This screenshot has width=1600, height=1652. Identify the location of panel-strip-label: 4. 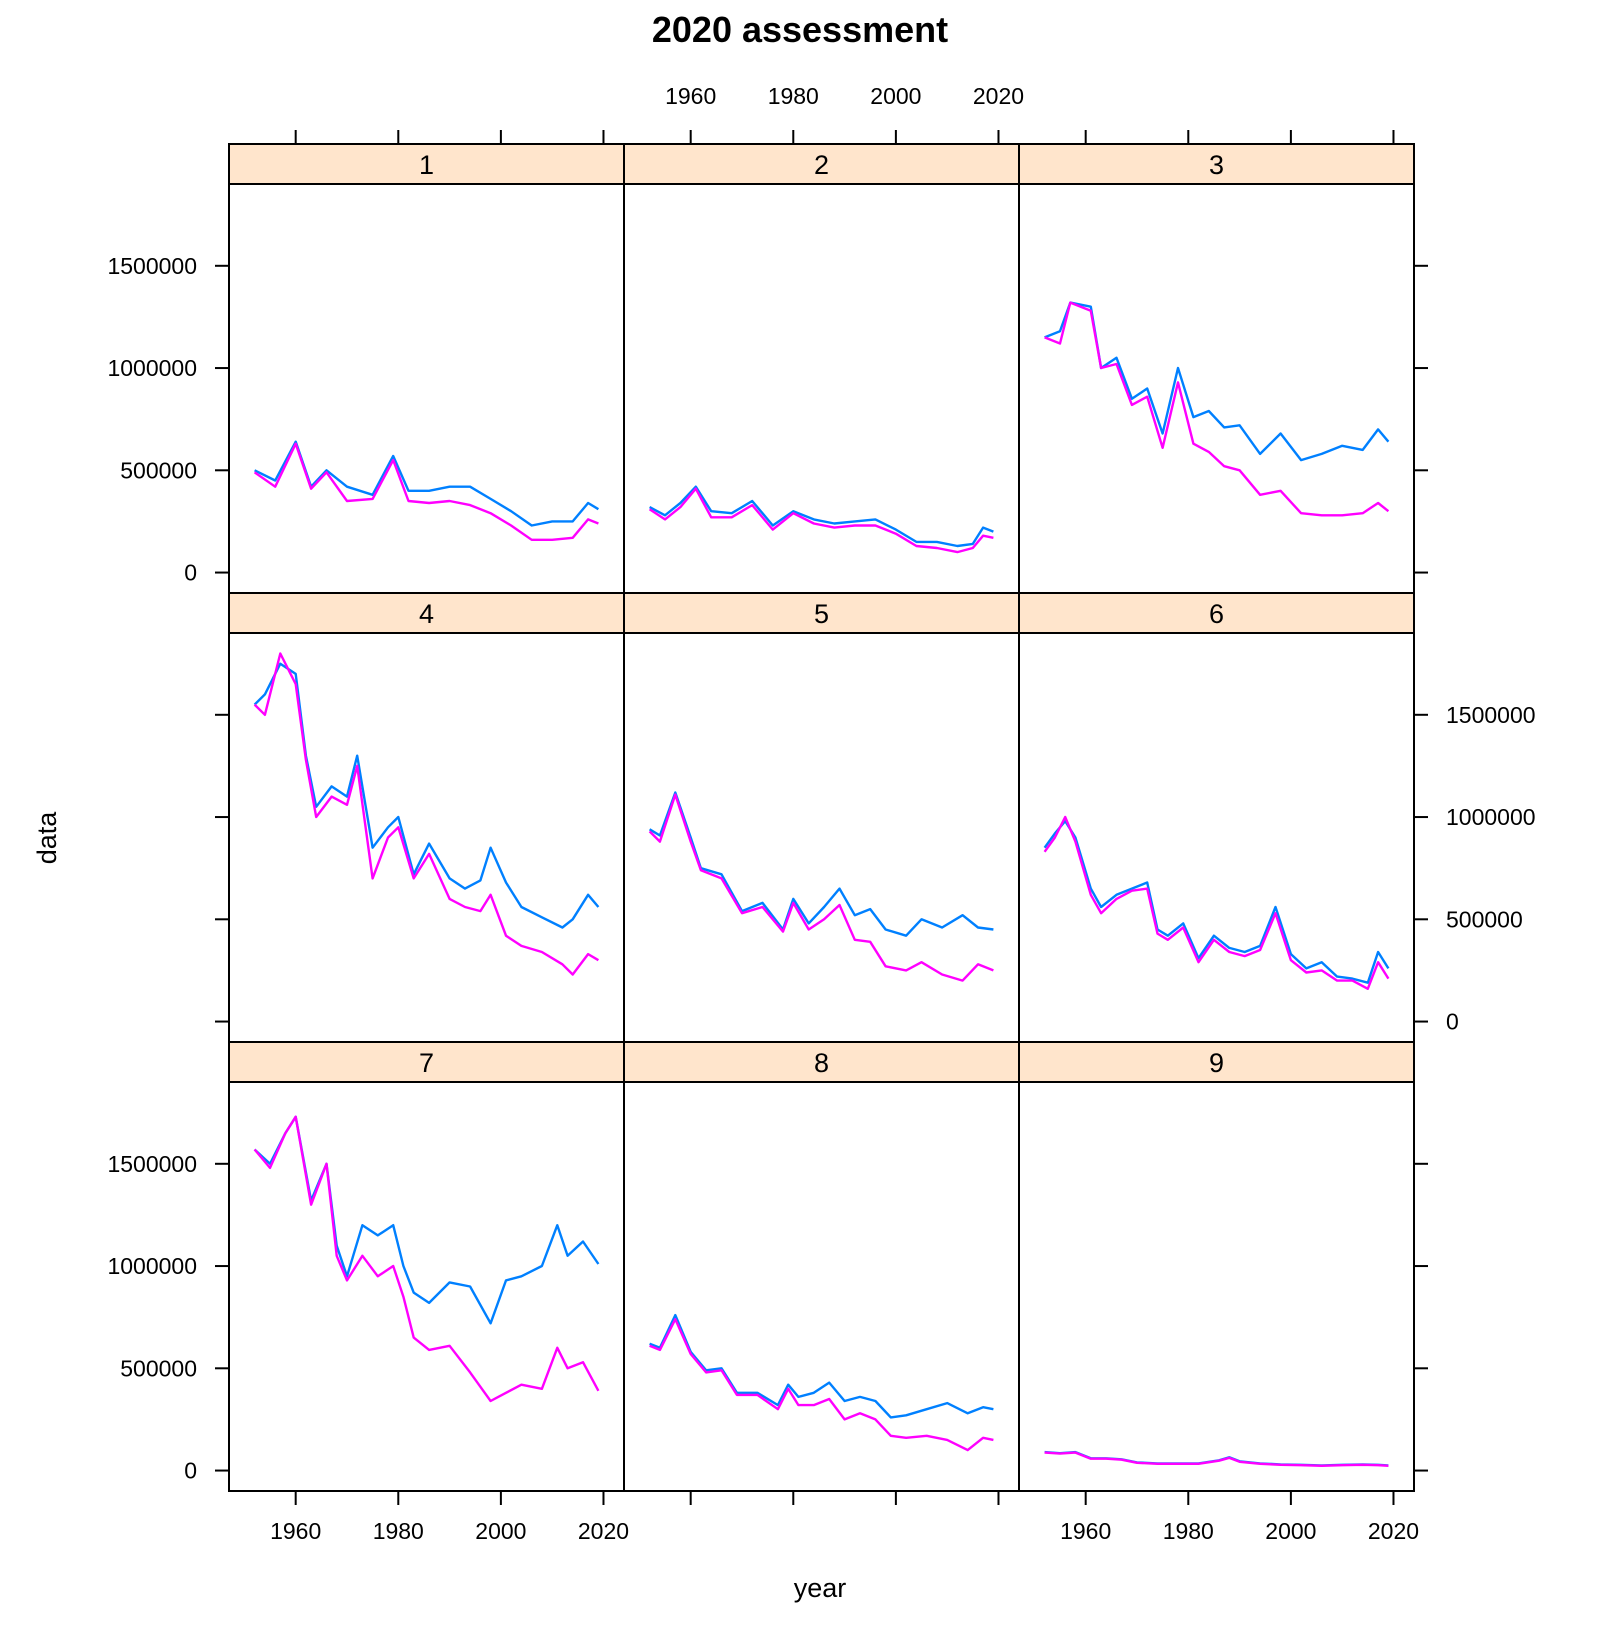
(426, 614).